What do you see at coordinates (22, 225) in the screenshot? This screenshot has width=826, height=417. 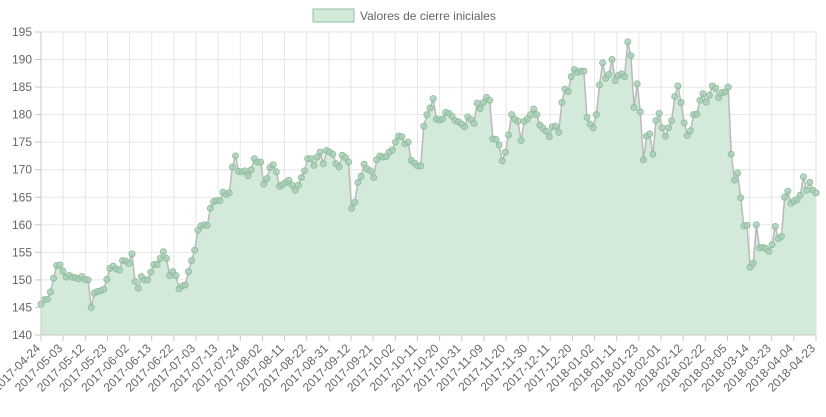 I see `y-tick-label: 160` at bounding box center [22, 225].